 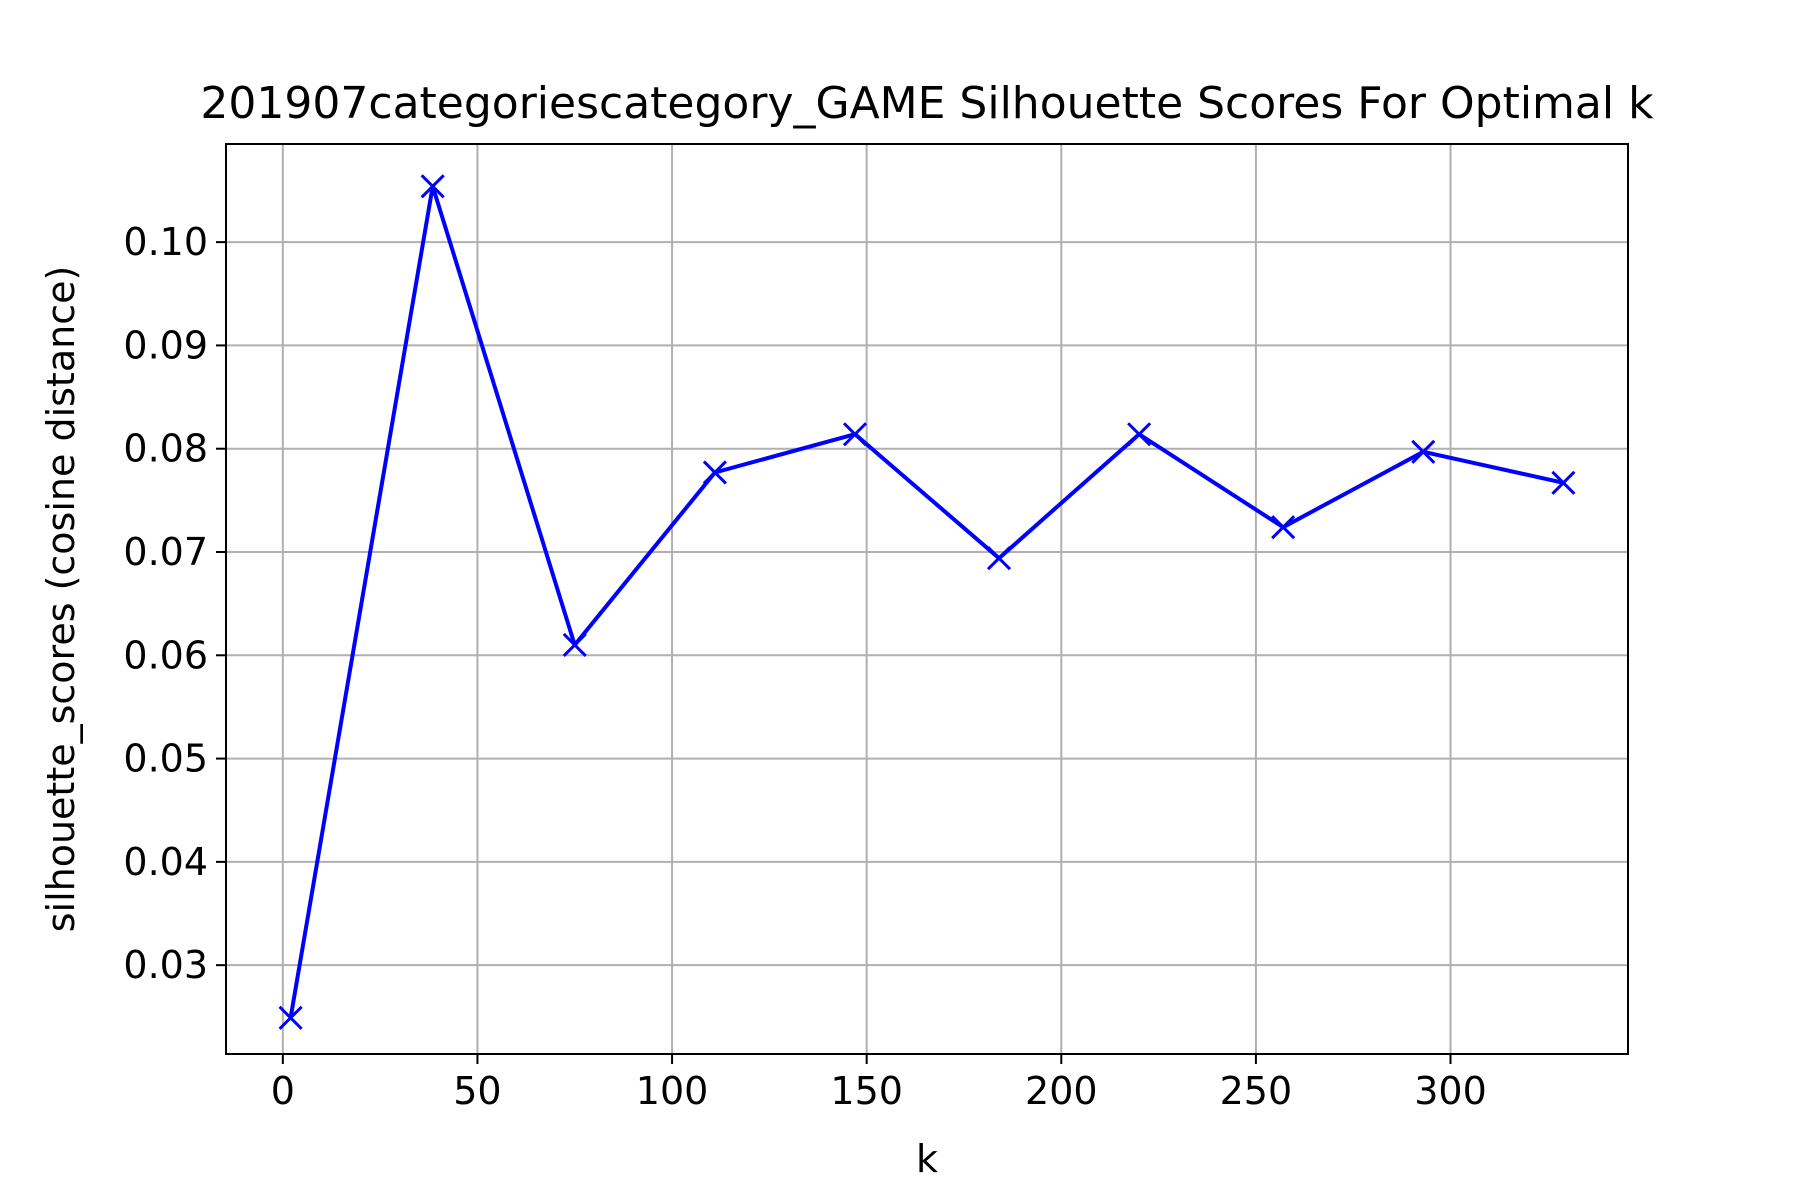 I want to click on y-tick-label: 0.05, so click(x=165, y=759).